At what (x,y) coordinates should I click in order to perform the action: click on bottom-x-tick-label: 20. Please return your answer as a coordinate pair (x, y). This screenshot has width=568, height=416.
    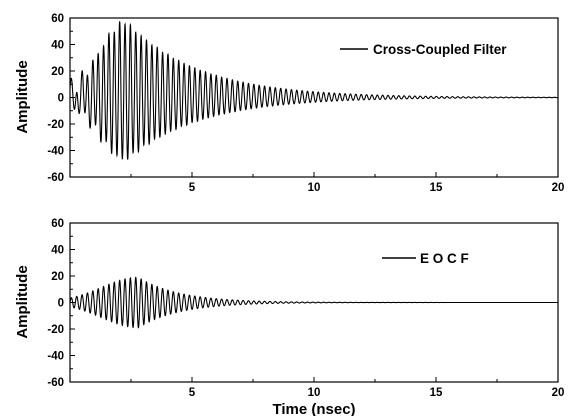
    Looking at the image, I should click on (558, 393).